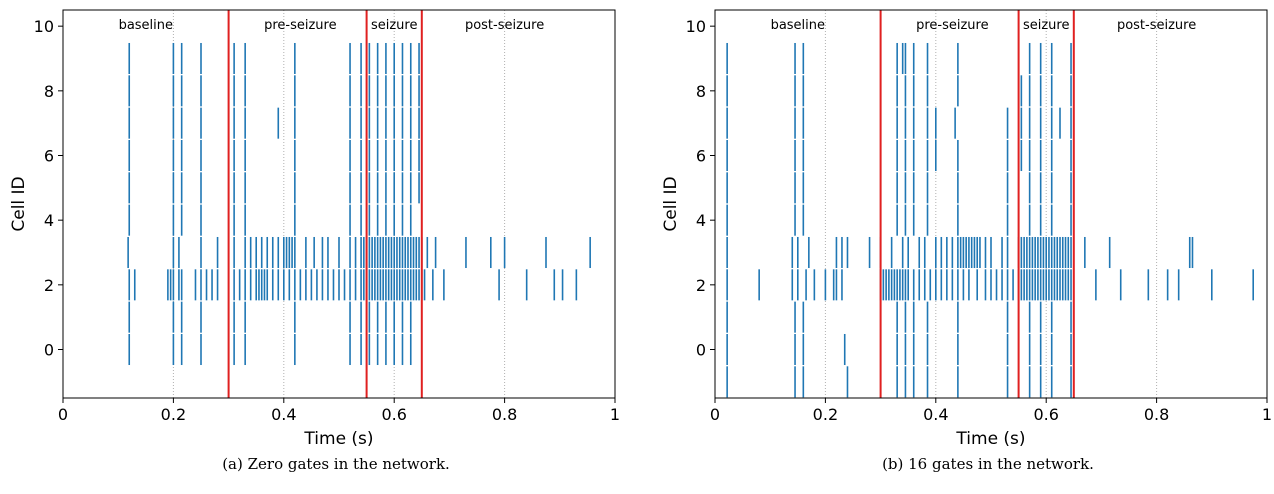 Image resolution: width=1274 pixels, height=494 pixels. What do you see at coordinates (336, 464) in the screenshot?
I see `caption-a: (a) Zero gates in the network.` at bounding box center [336, 464].